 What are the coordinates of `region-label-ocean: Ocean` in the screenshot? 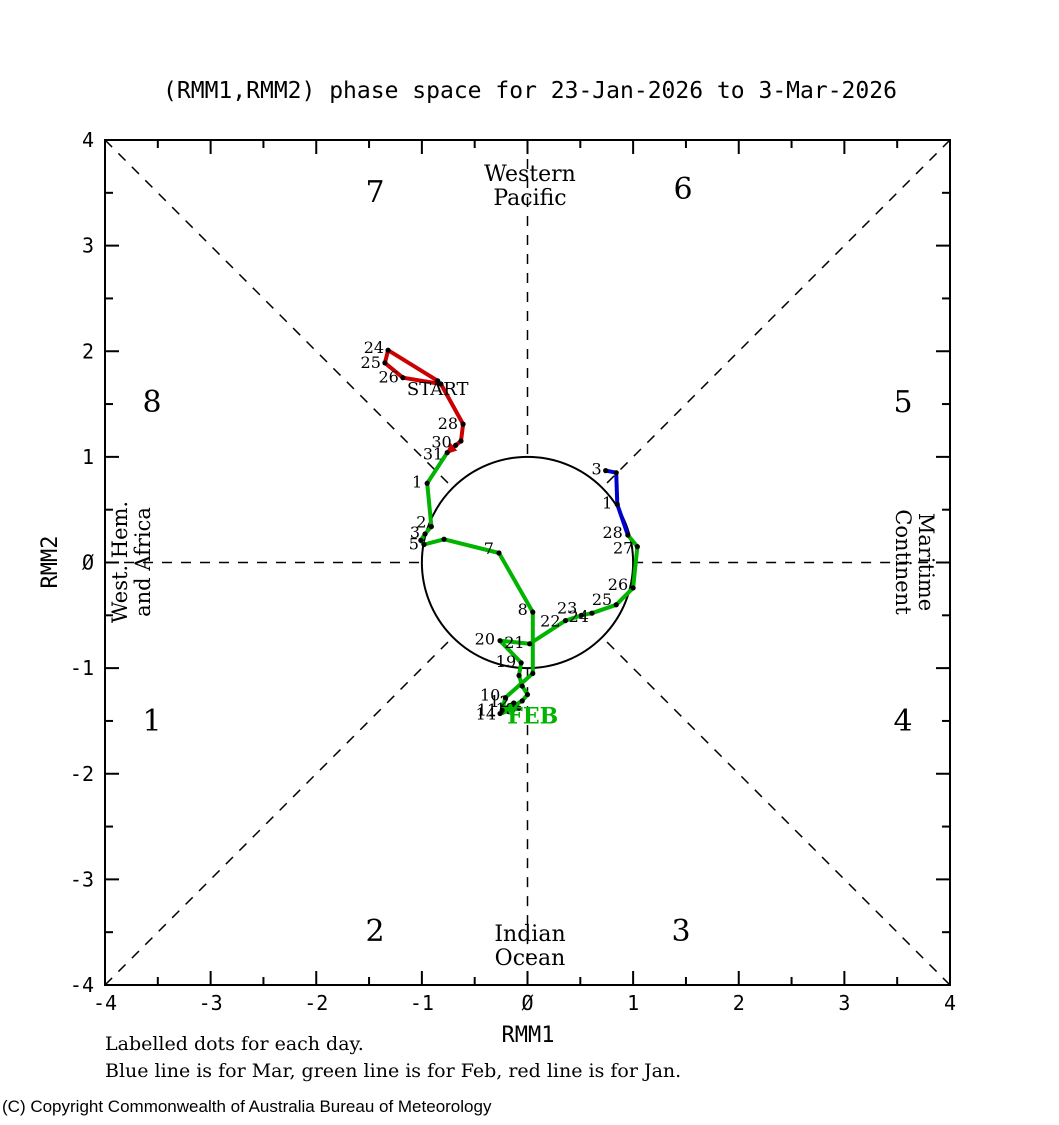 It's located at (530, 958).